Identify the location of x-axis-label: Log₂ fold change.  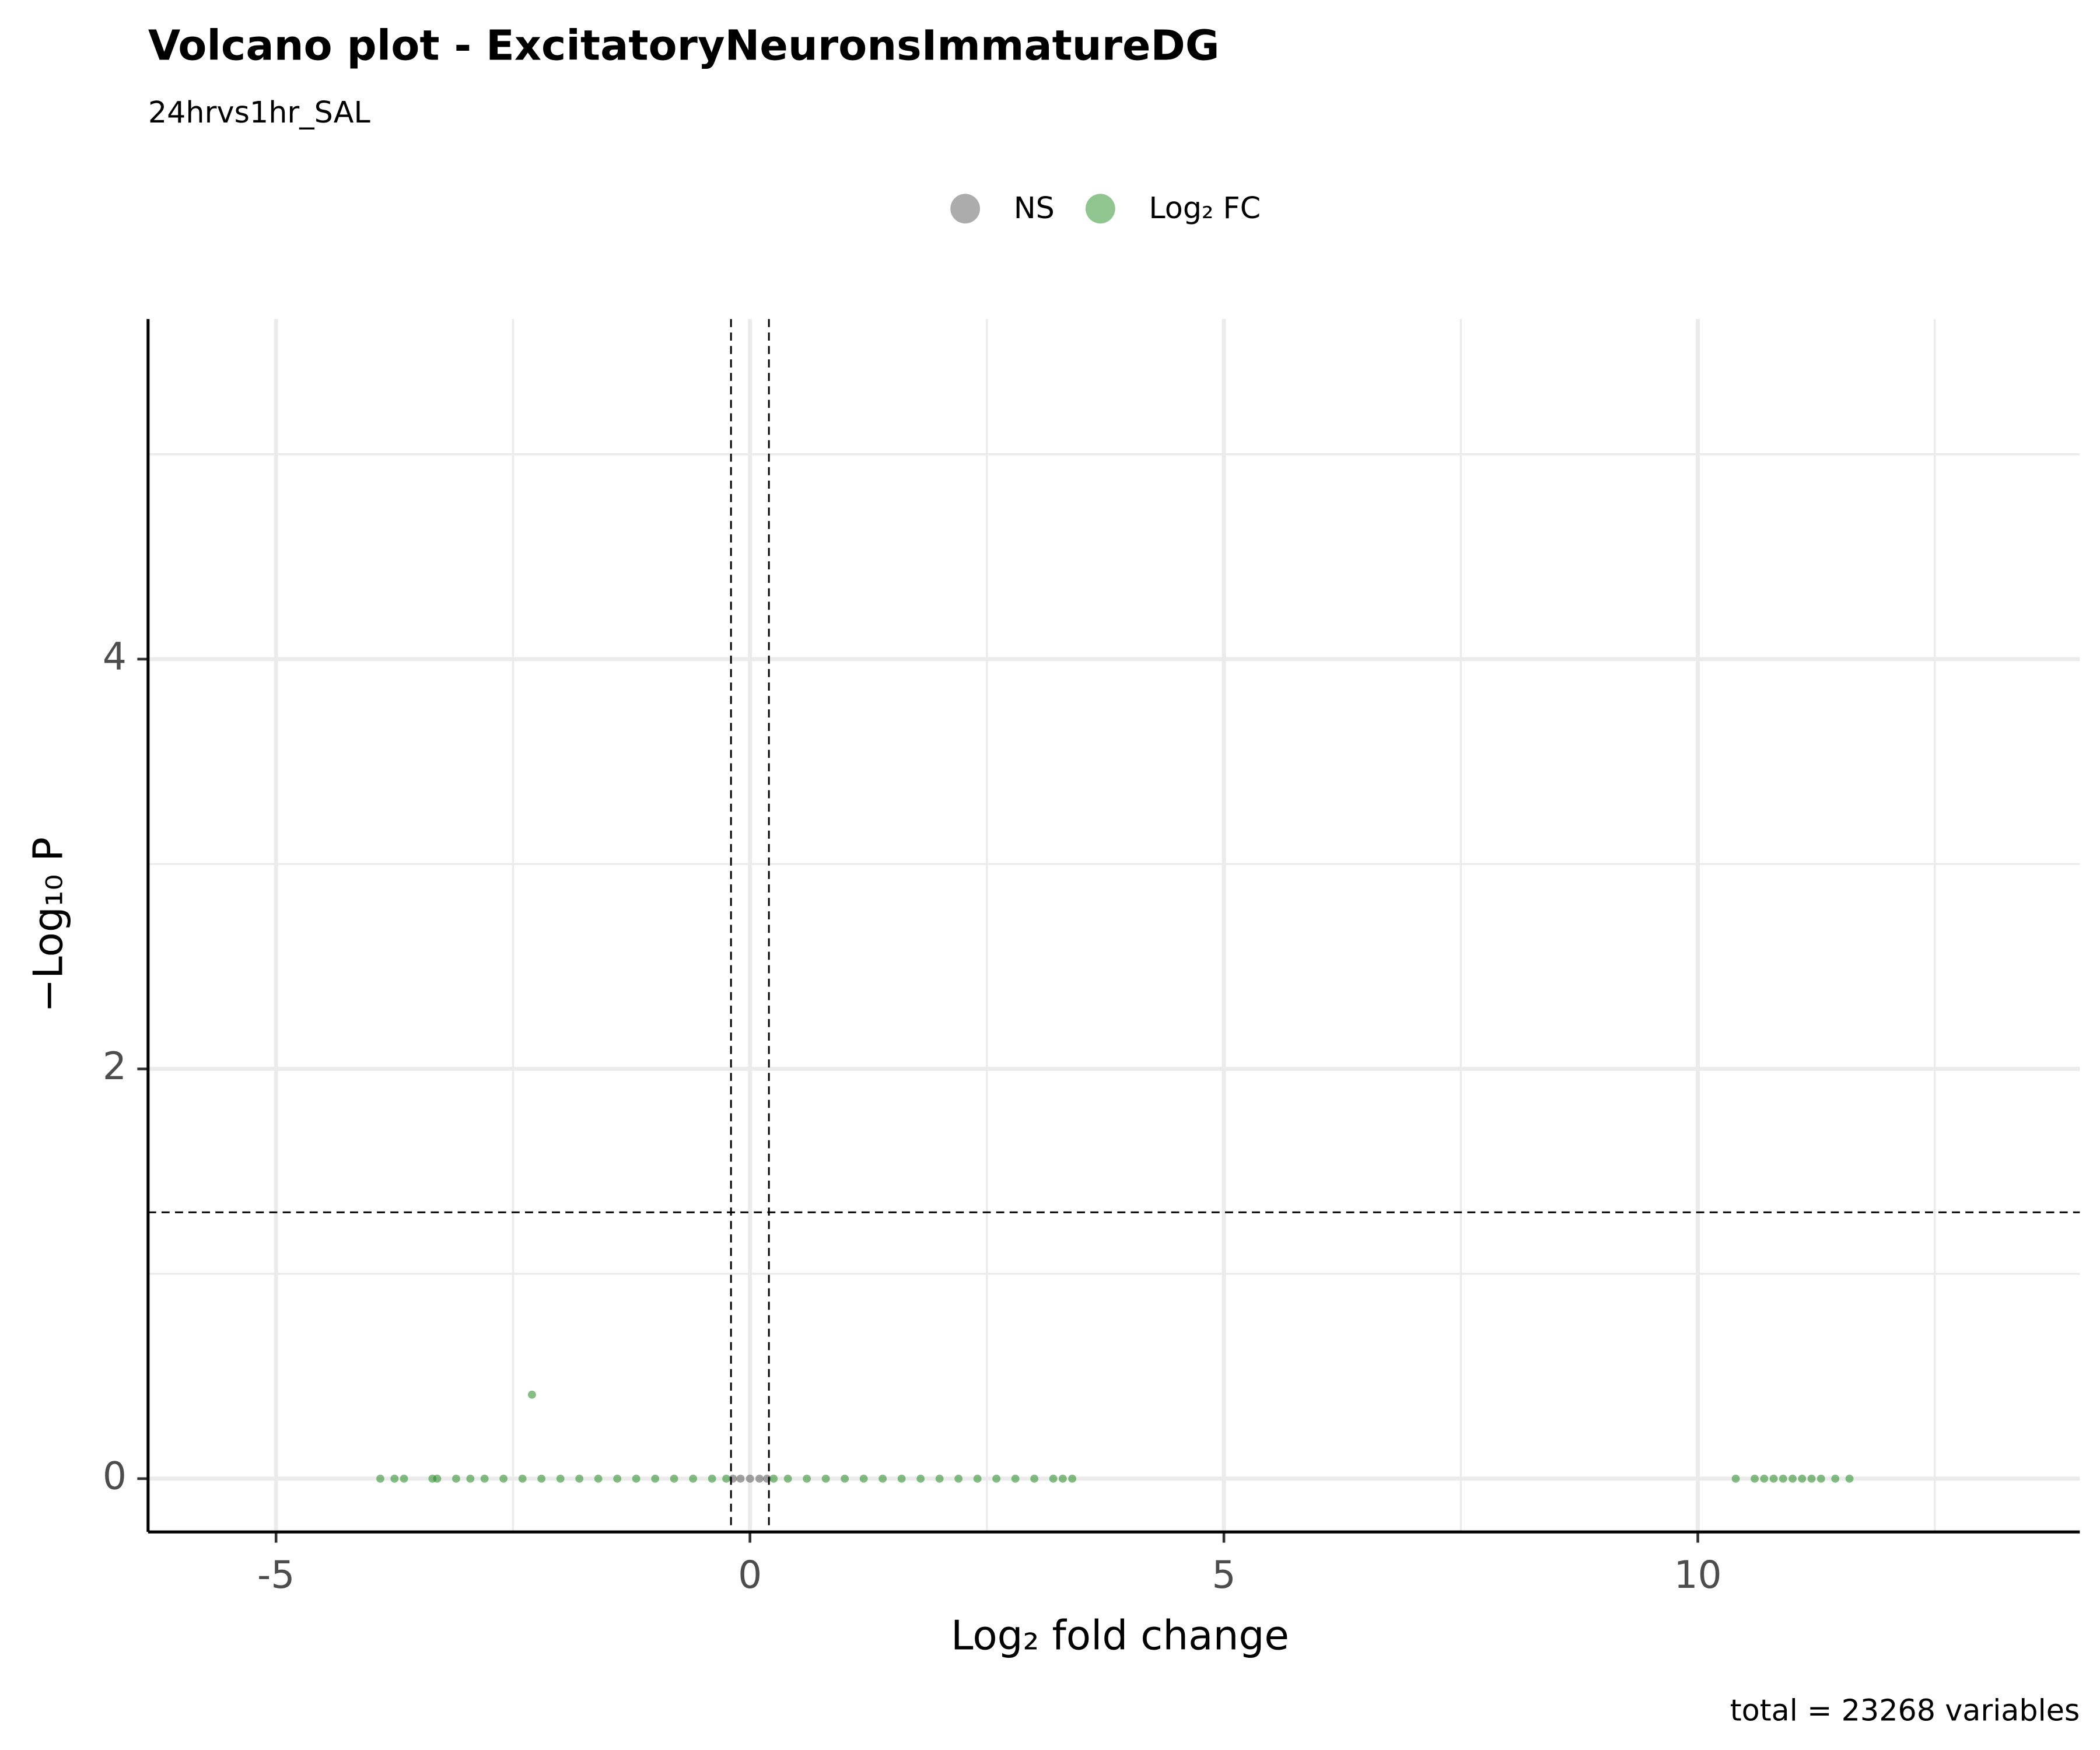
(1120, 1636).